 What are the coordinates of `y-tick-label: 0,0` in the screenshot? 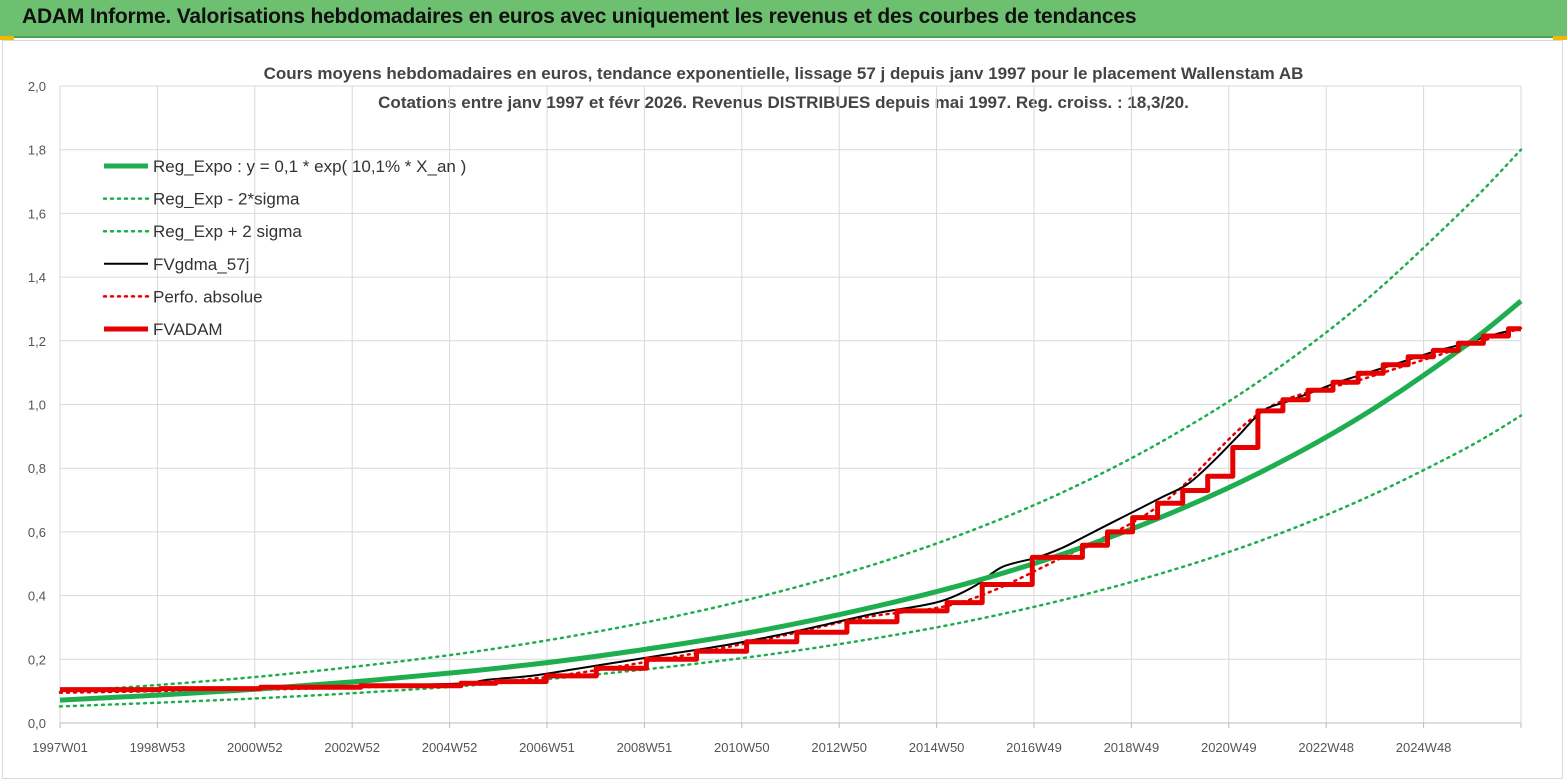 It's located at (37, 723).